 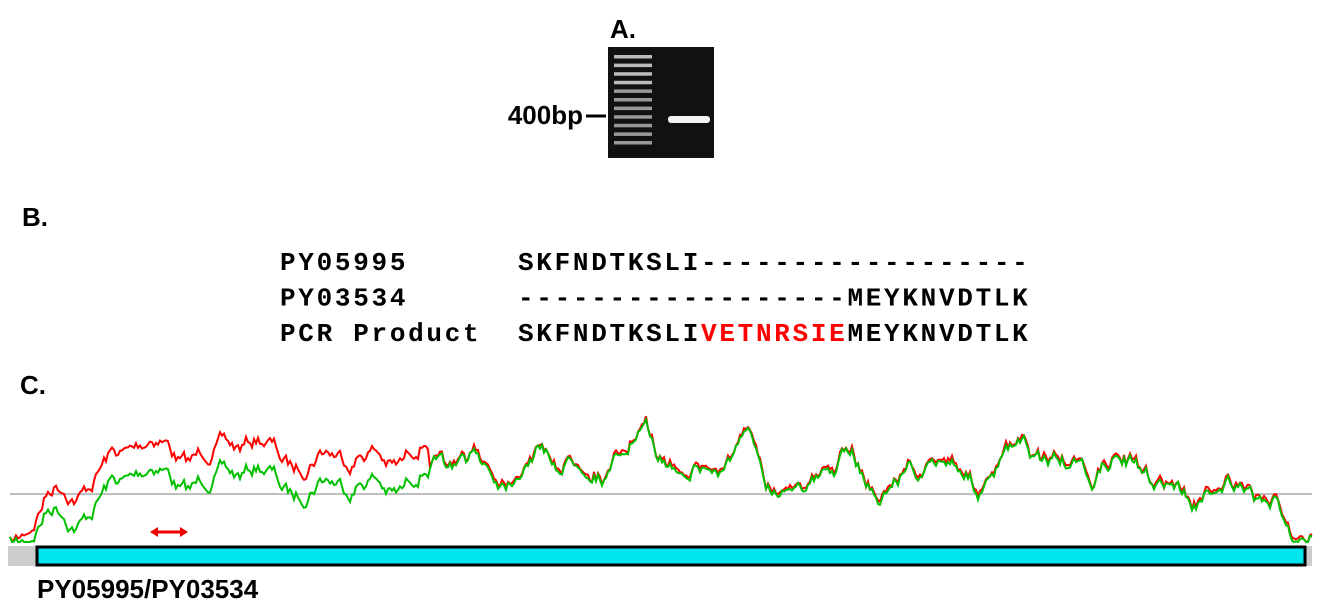 I want to click on sequence-name: PY03534, so click(x=344, y=299).